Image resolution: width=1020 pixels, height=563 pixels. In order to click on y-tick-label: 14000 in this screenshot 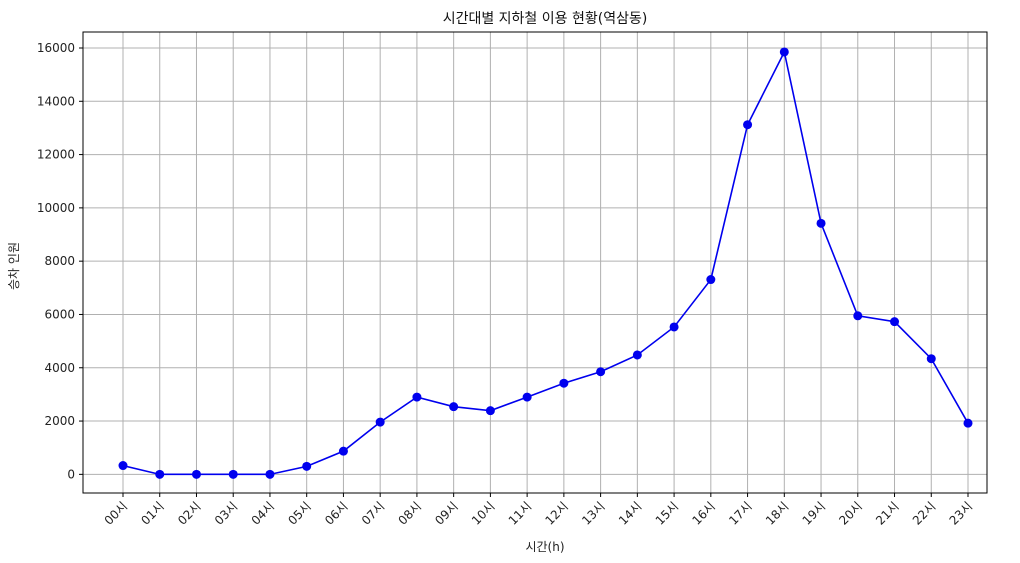, I will do `click(56, 101)`.